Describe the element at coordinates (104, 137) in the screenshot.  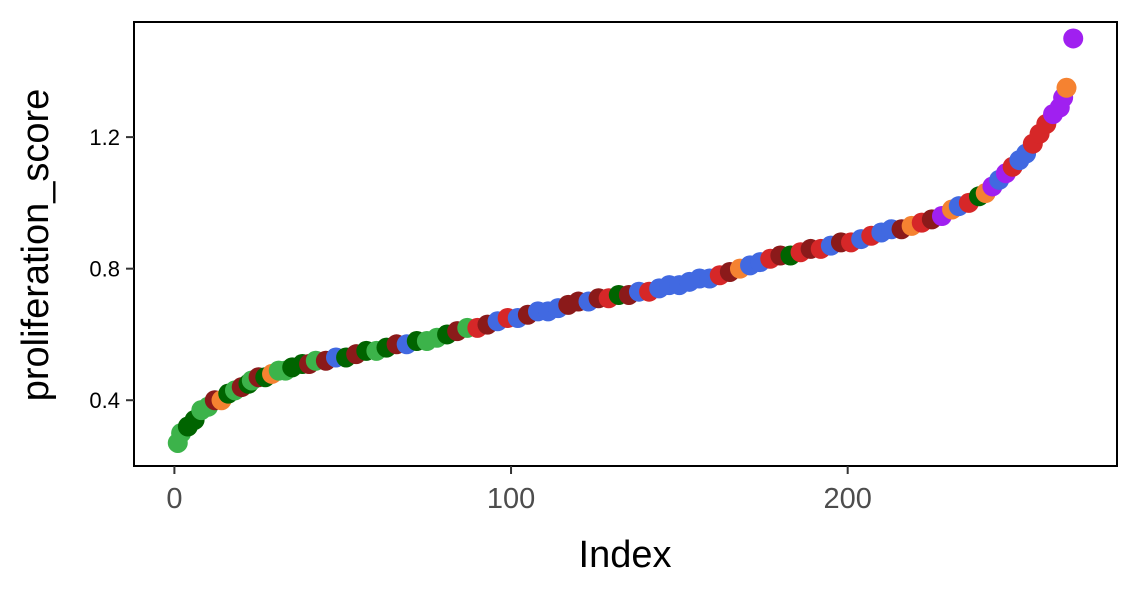
I see `y-tick-label: 1.2` at that location.